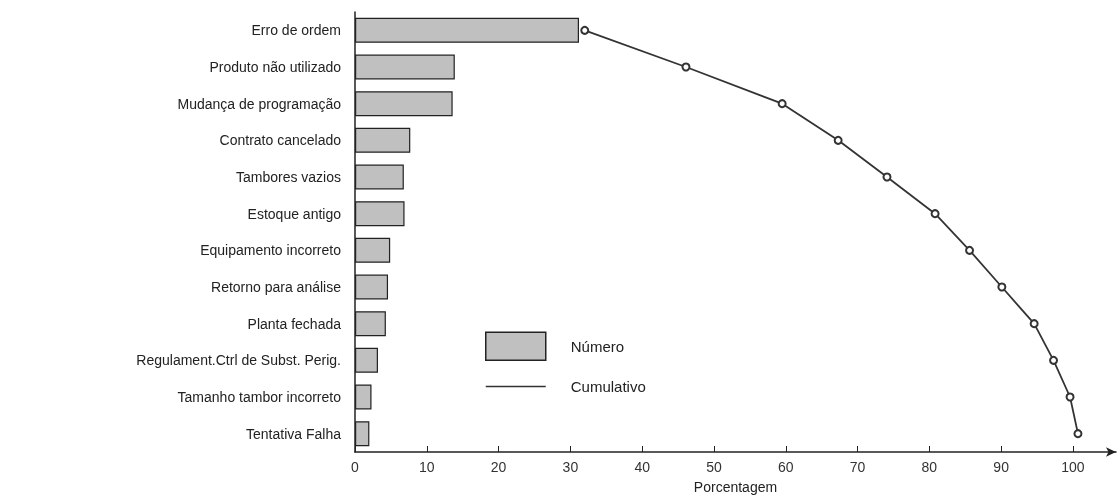 This screenshot has height=499, width=1120. Describe the element at coordinates (785, 467) in the screenshot. I see `x-tick-label: 60` at that location.